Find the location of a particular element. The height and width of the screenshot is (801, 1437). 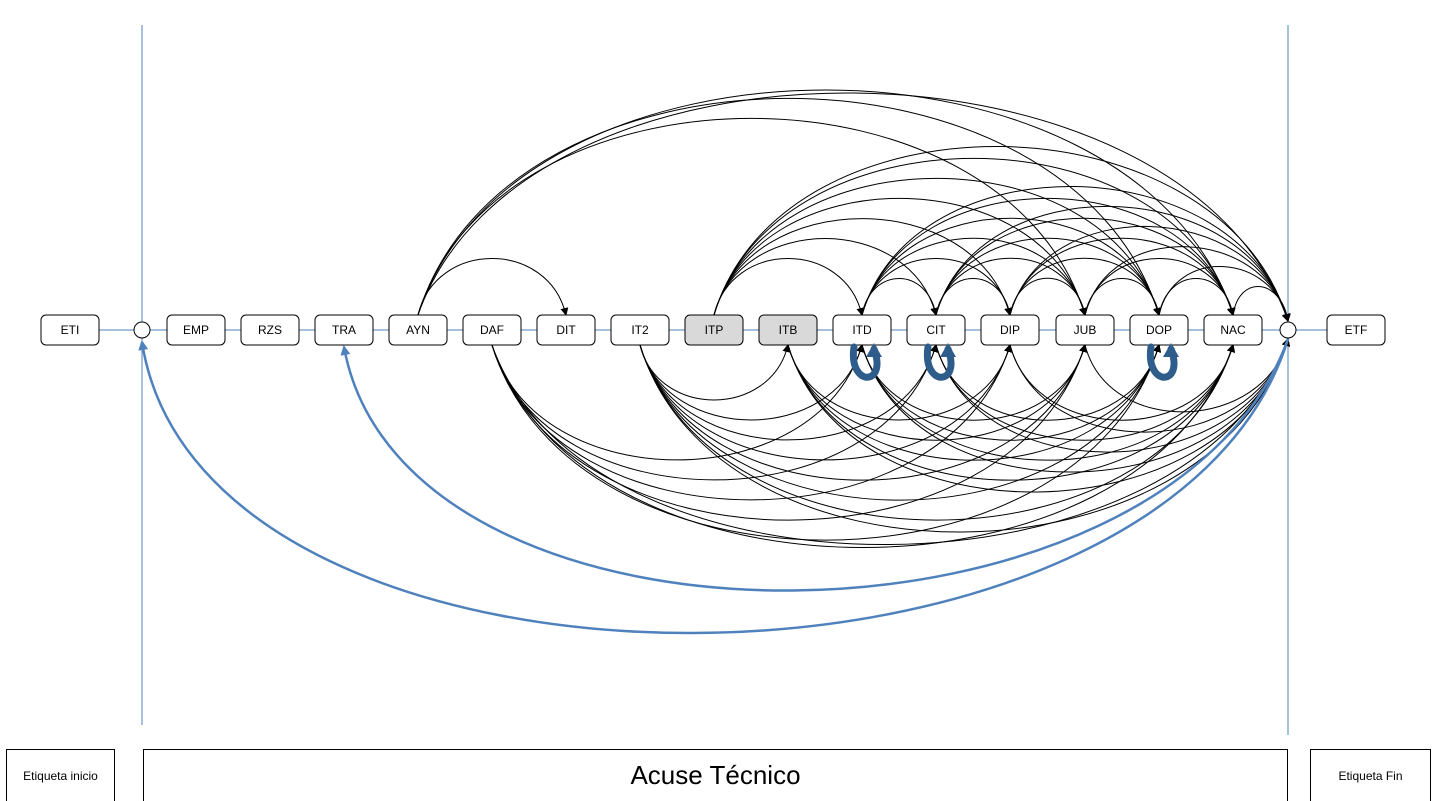

arc-ayn-dop is located at coordinates (789, 207).